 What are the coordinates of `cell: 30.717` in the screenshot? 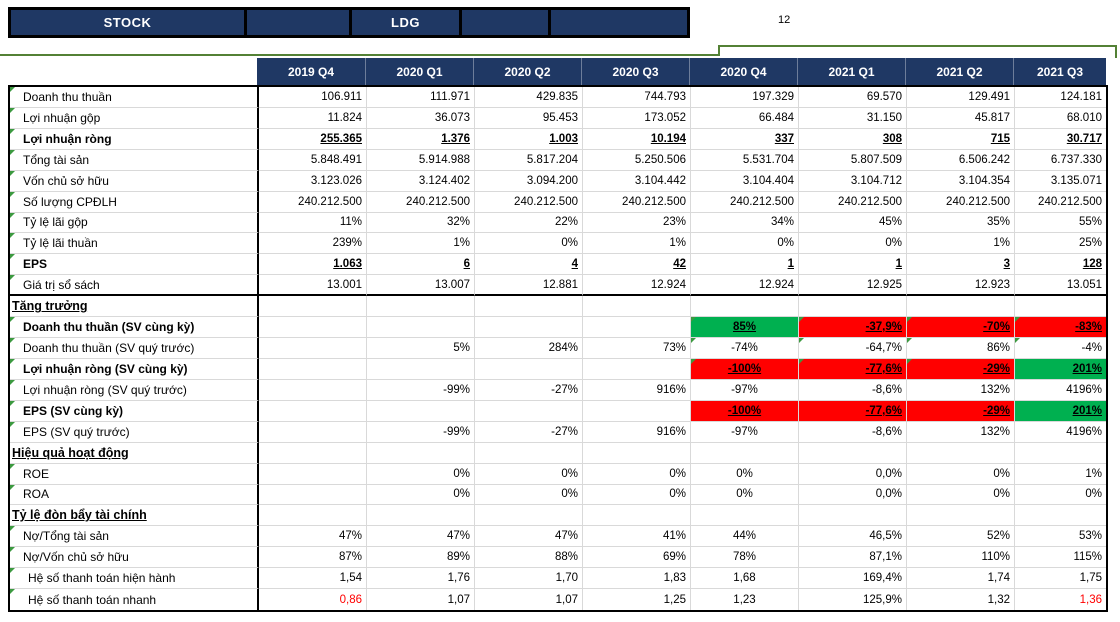 It's located at (1060, 139).